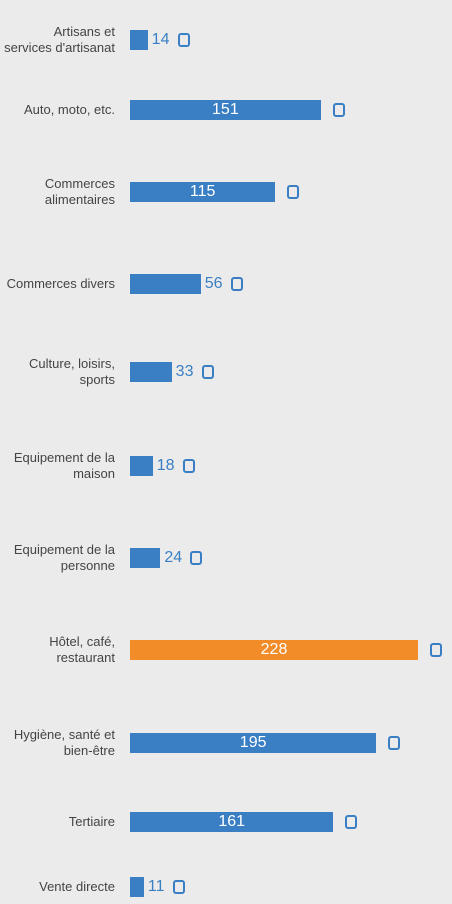 The height and width of the screenshot is (904, 452). What do you see at coordinates (64, 465) in the screenshot?
I see `category-label: Equipement de la maison` at bounding box center [64, 465].